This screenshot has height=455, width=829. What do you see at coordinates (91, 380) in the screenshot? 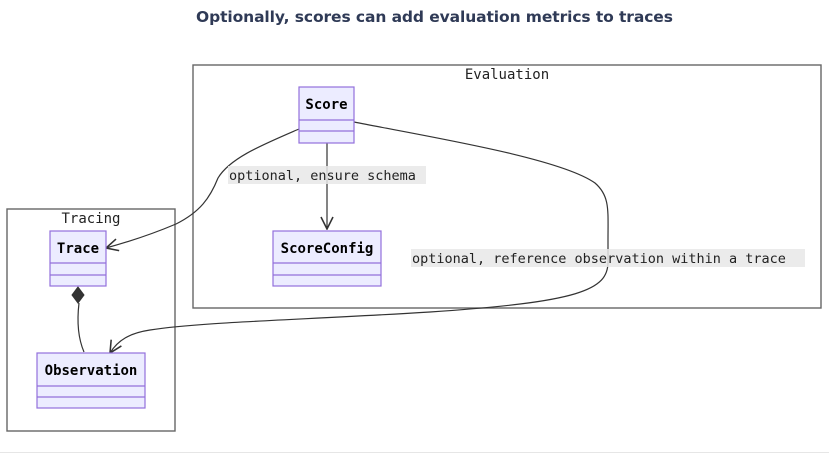
I see `class-observation: Observation` at bounding box center [91, 380].